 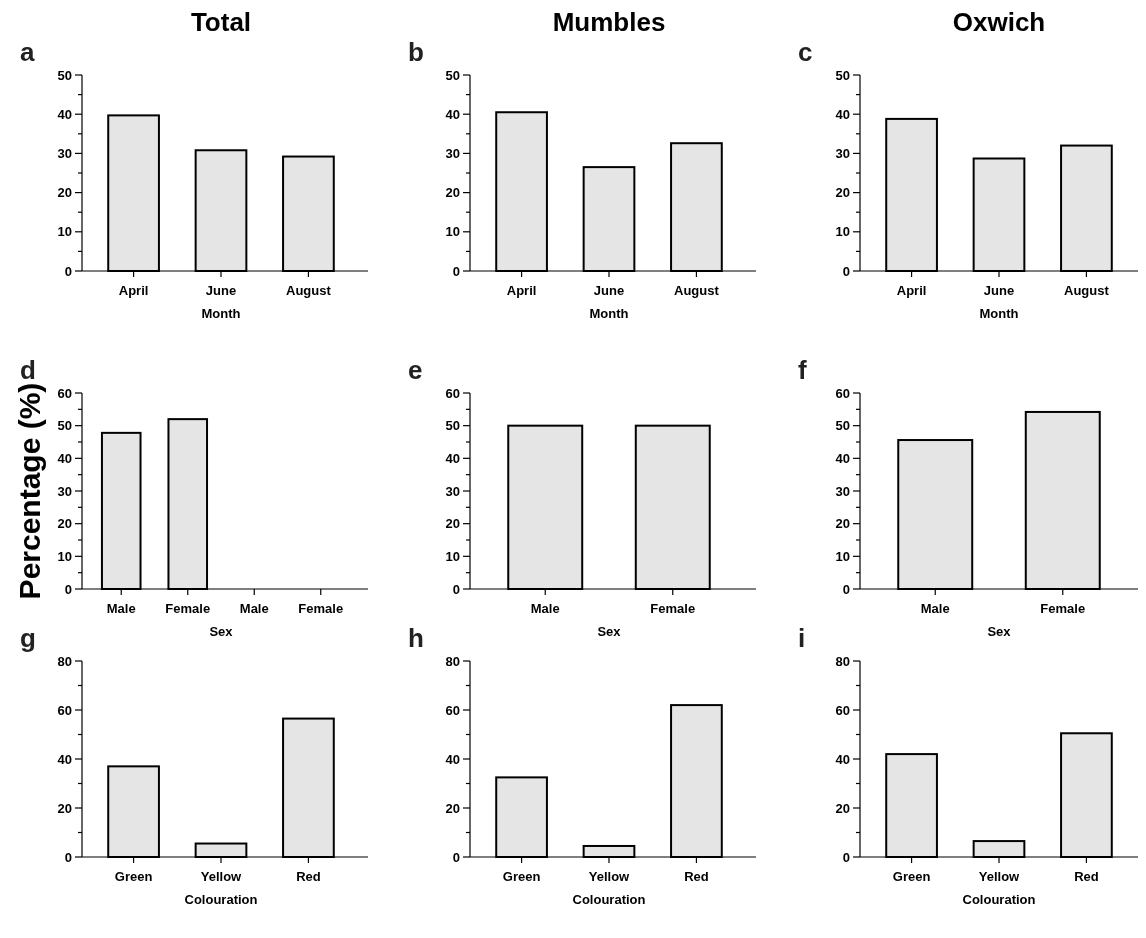 What do you see at coordinates (802, 638) in the screenshot?
I see `text: i` at bounding box center [802, 638].